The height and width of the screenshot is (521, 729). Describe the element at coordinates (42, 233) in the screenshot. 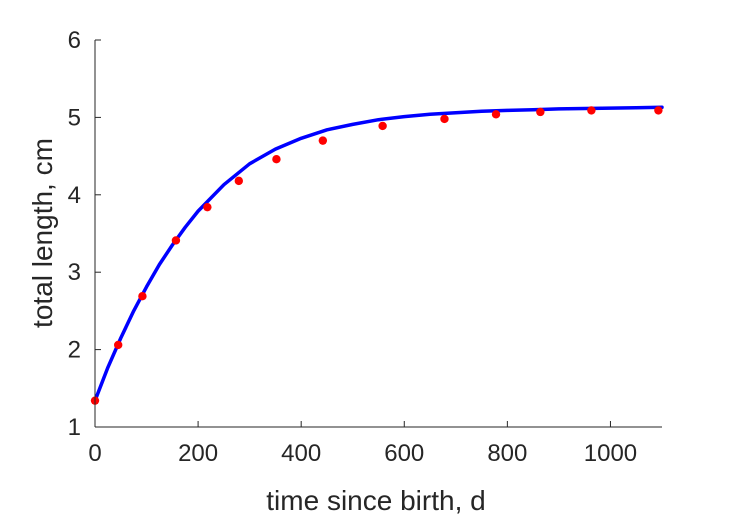

I see `y-axis-label: total length, cm` at that location.